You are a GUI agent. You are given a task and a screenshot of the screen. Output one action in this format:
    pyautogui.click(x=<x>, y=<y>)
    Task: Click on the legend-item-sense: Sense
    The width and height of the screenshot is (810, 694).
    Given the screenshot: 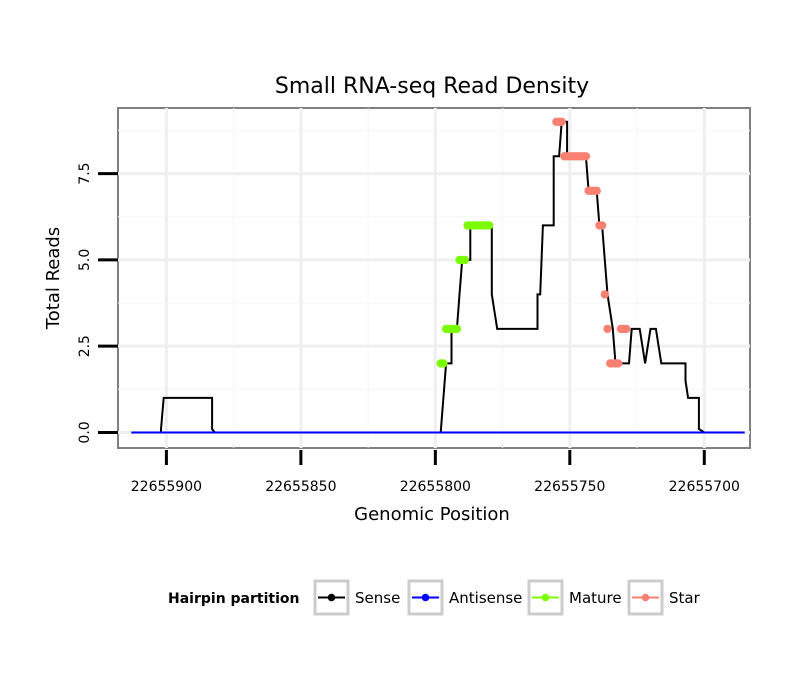 What is the action you would take?
    pyautogui.click(x=356, y=597)
    